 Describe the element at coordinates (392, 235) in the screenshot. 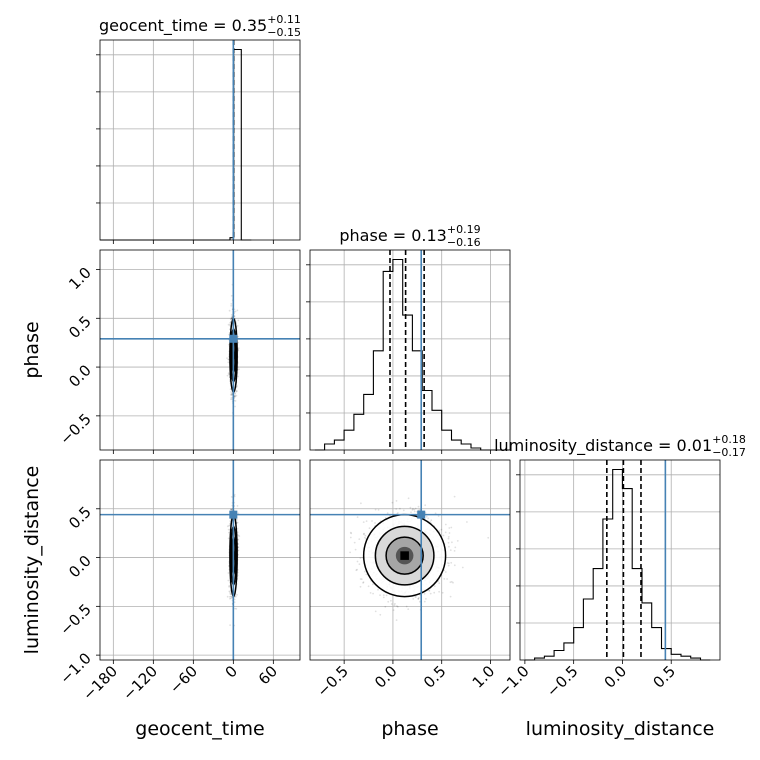

I see `title-text: phase = 0.13` at that location.